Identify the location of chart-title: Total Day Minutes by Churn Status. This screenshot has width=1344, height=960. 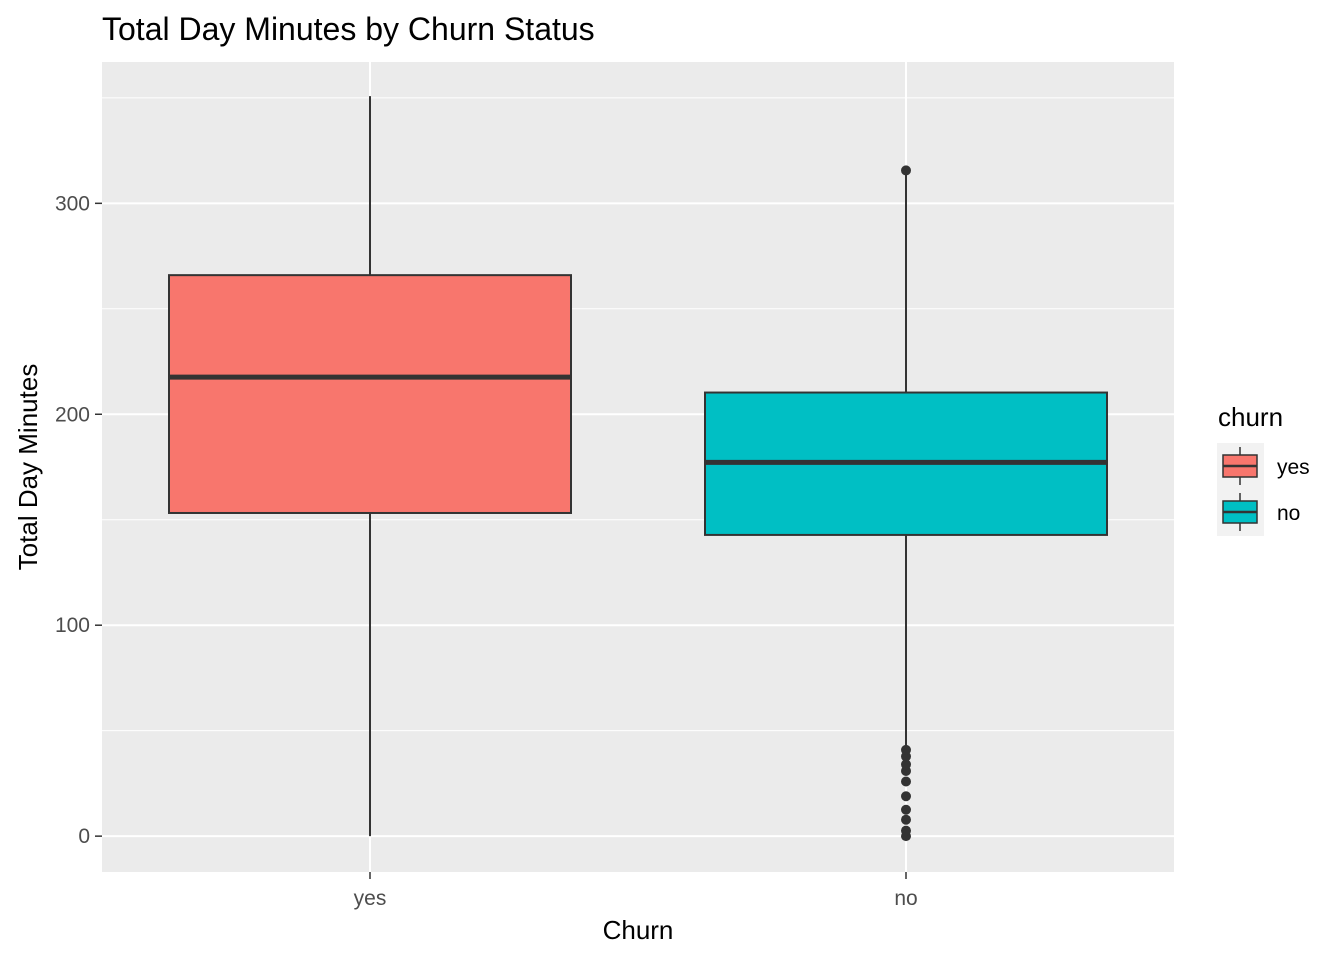
(348, 29).